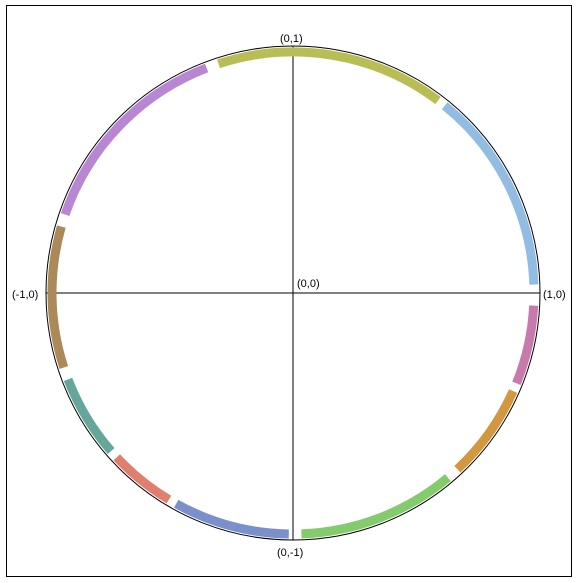 The height and width of the screenshot is (583, 580). Describe the element at coordinates (58, 297) in the screenshot. I see `arc-segment-brown` at that location.